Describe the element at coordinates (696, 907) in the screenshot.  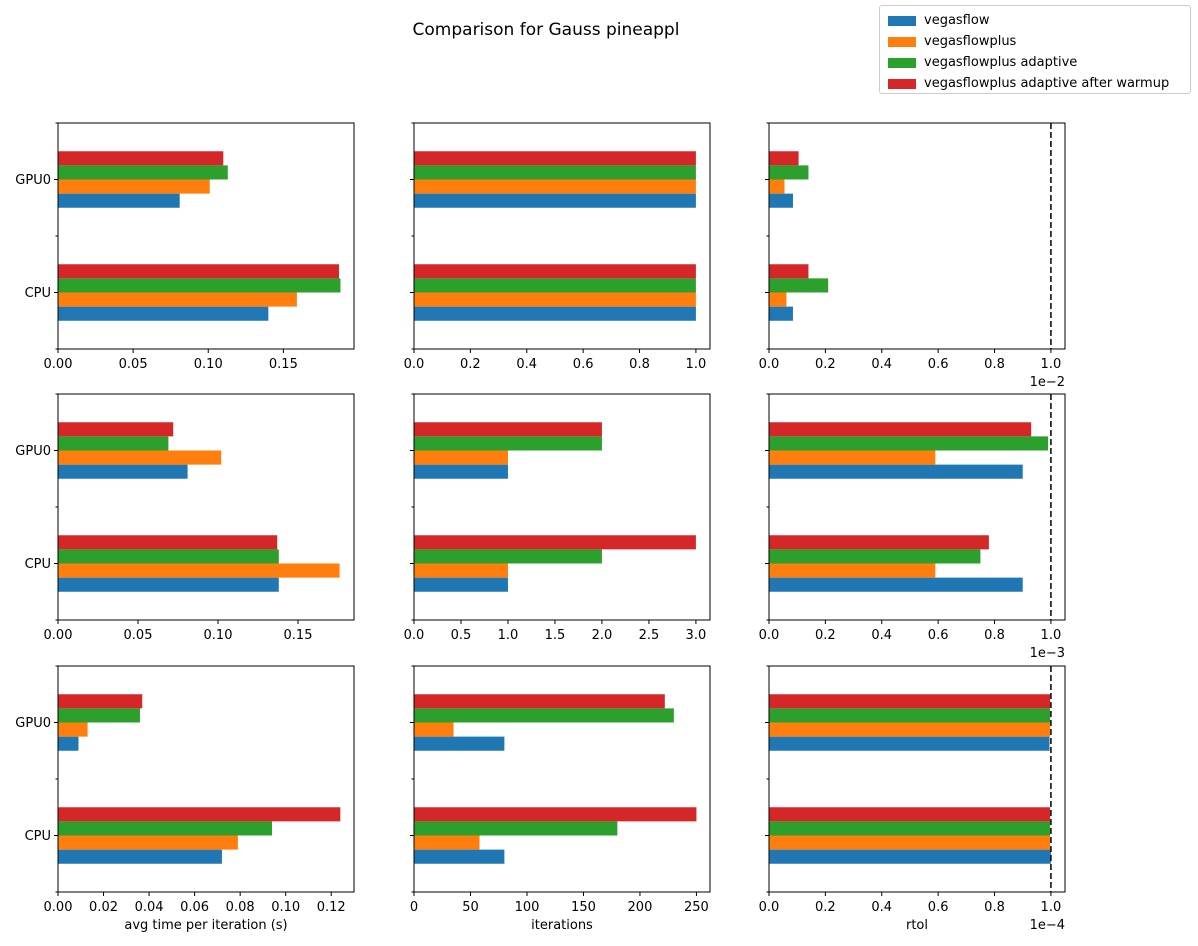
I see `x-tick-label: 250` at that location.